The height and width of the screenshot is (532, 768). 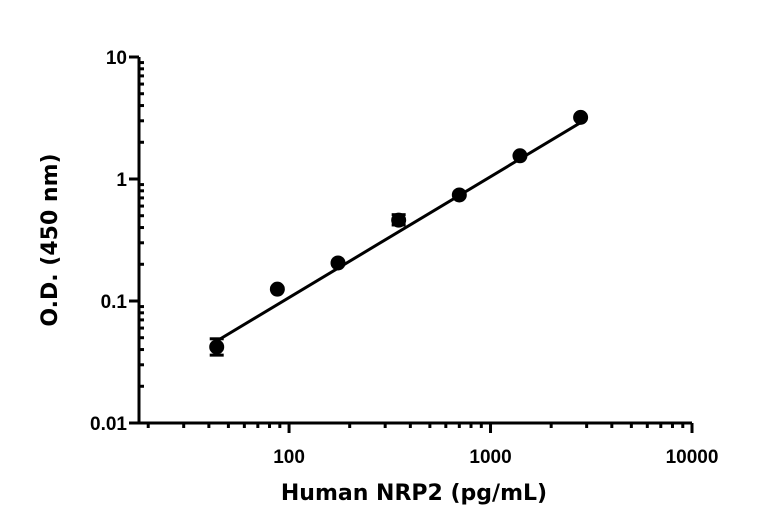 I want to click on y-axis: 0.01 0.1 1 10, so click(x=117, y=241).